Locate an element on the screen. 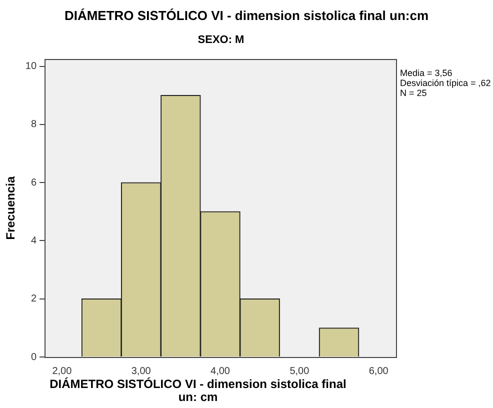  text: N = 25 is located at coordinates (414, 93).